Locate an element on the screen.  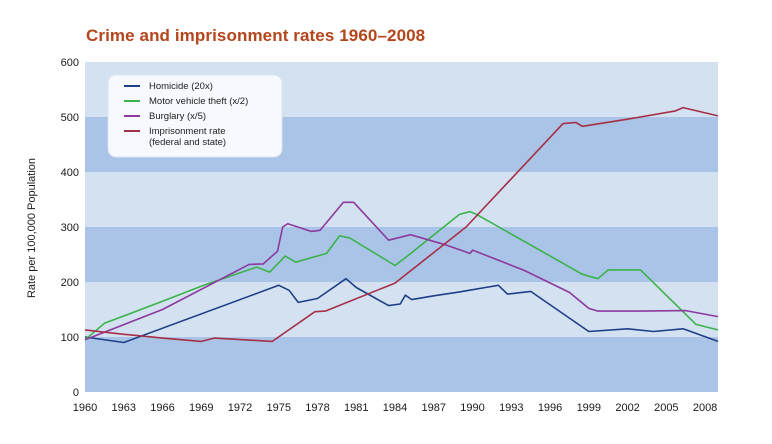
y-tick-label: 200 is located at coordinates (70, 283).